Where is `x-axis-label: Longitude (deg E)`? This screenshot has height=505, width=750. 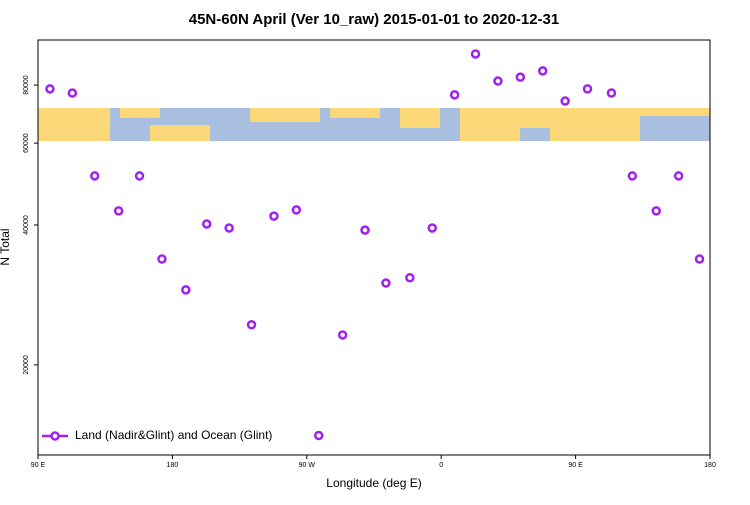
x-axis-label: Longitude (deg E) is located at coordinates (373, 483).